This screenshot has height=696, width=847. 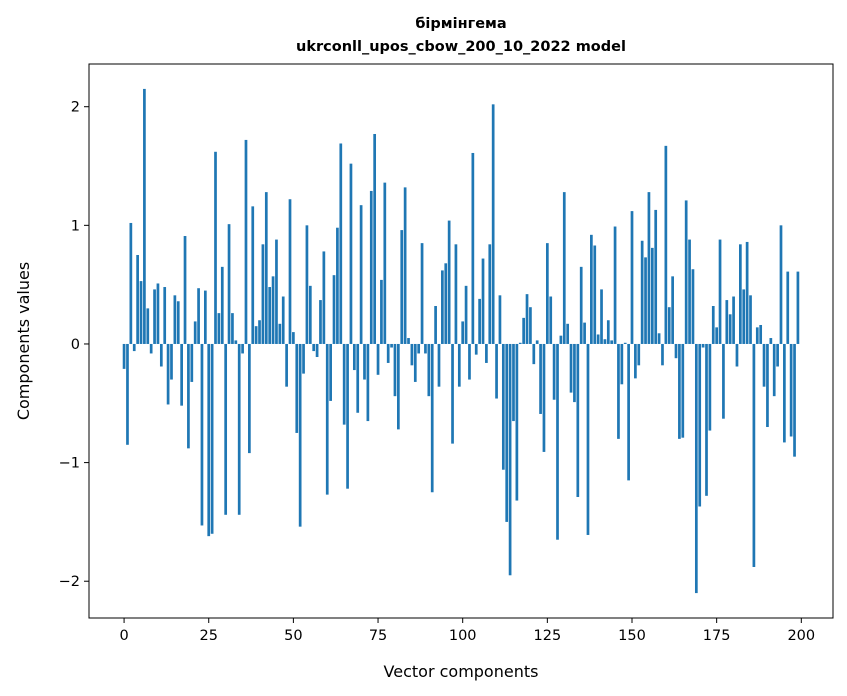 I want to click on x-tick-label: 75, so click(x=378, y=636).